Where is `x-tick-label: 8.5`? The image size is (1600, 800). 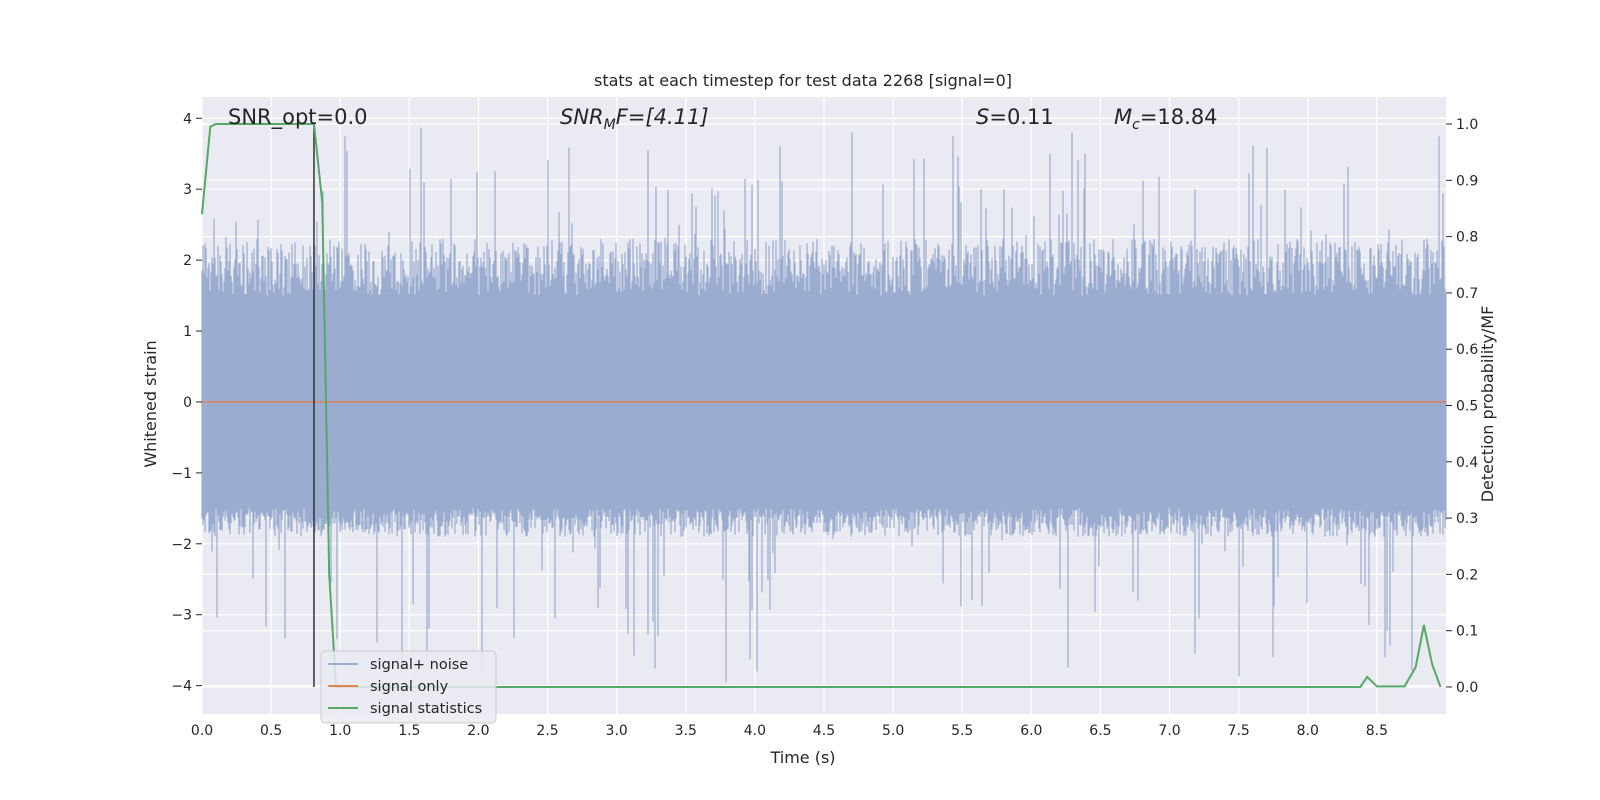 x-tick-label: 8.5 is located at coordinates (1377, 731).